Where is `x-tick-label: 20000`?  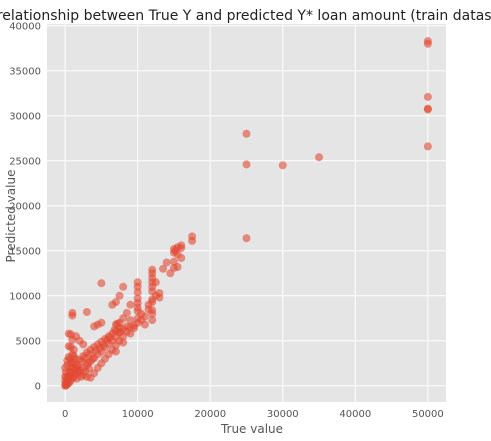 x-tick-label: 20000 is located at coordinates (210, 414).